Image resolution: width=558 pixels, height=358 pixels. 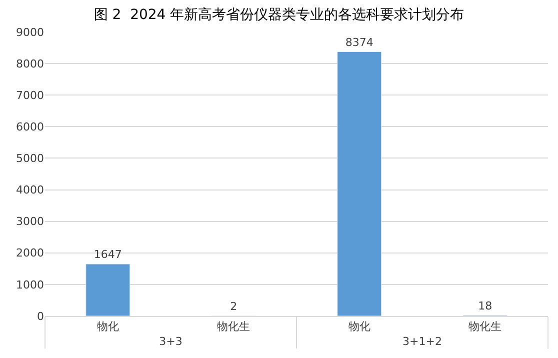 What do you see at coordinates (30, 285) in the screenshot?
I see `y-tick-label: 1000` at bounding box center [30, 285].